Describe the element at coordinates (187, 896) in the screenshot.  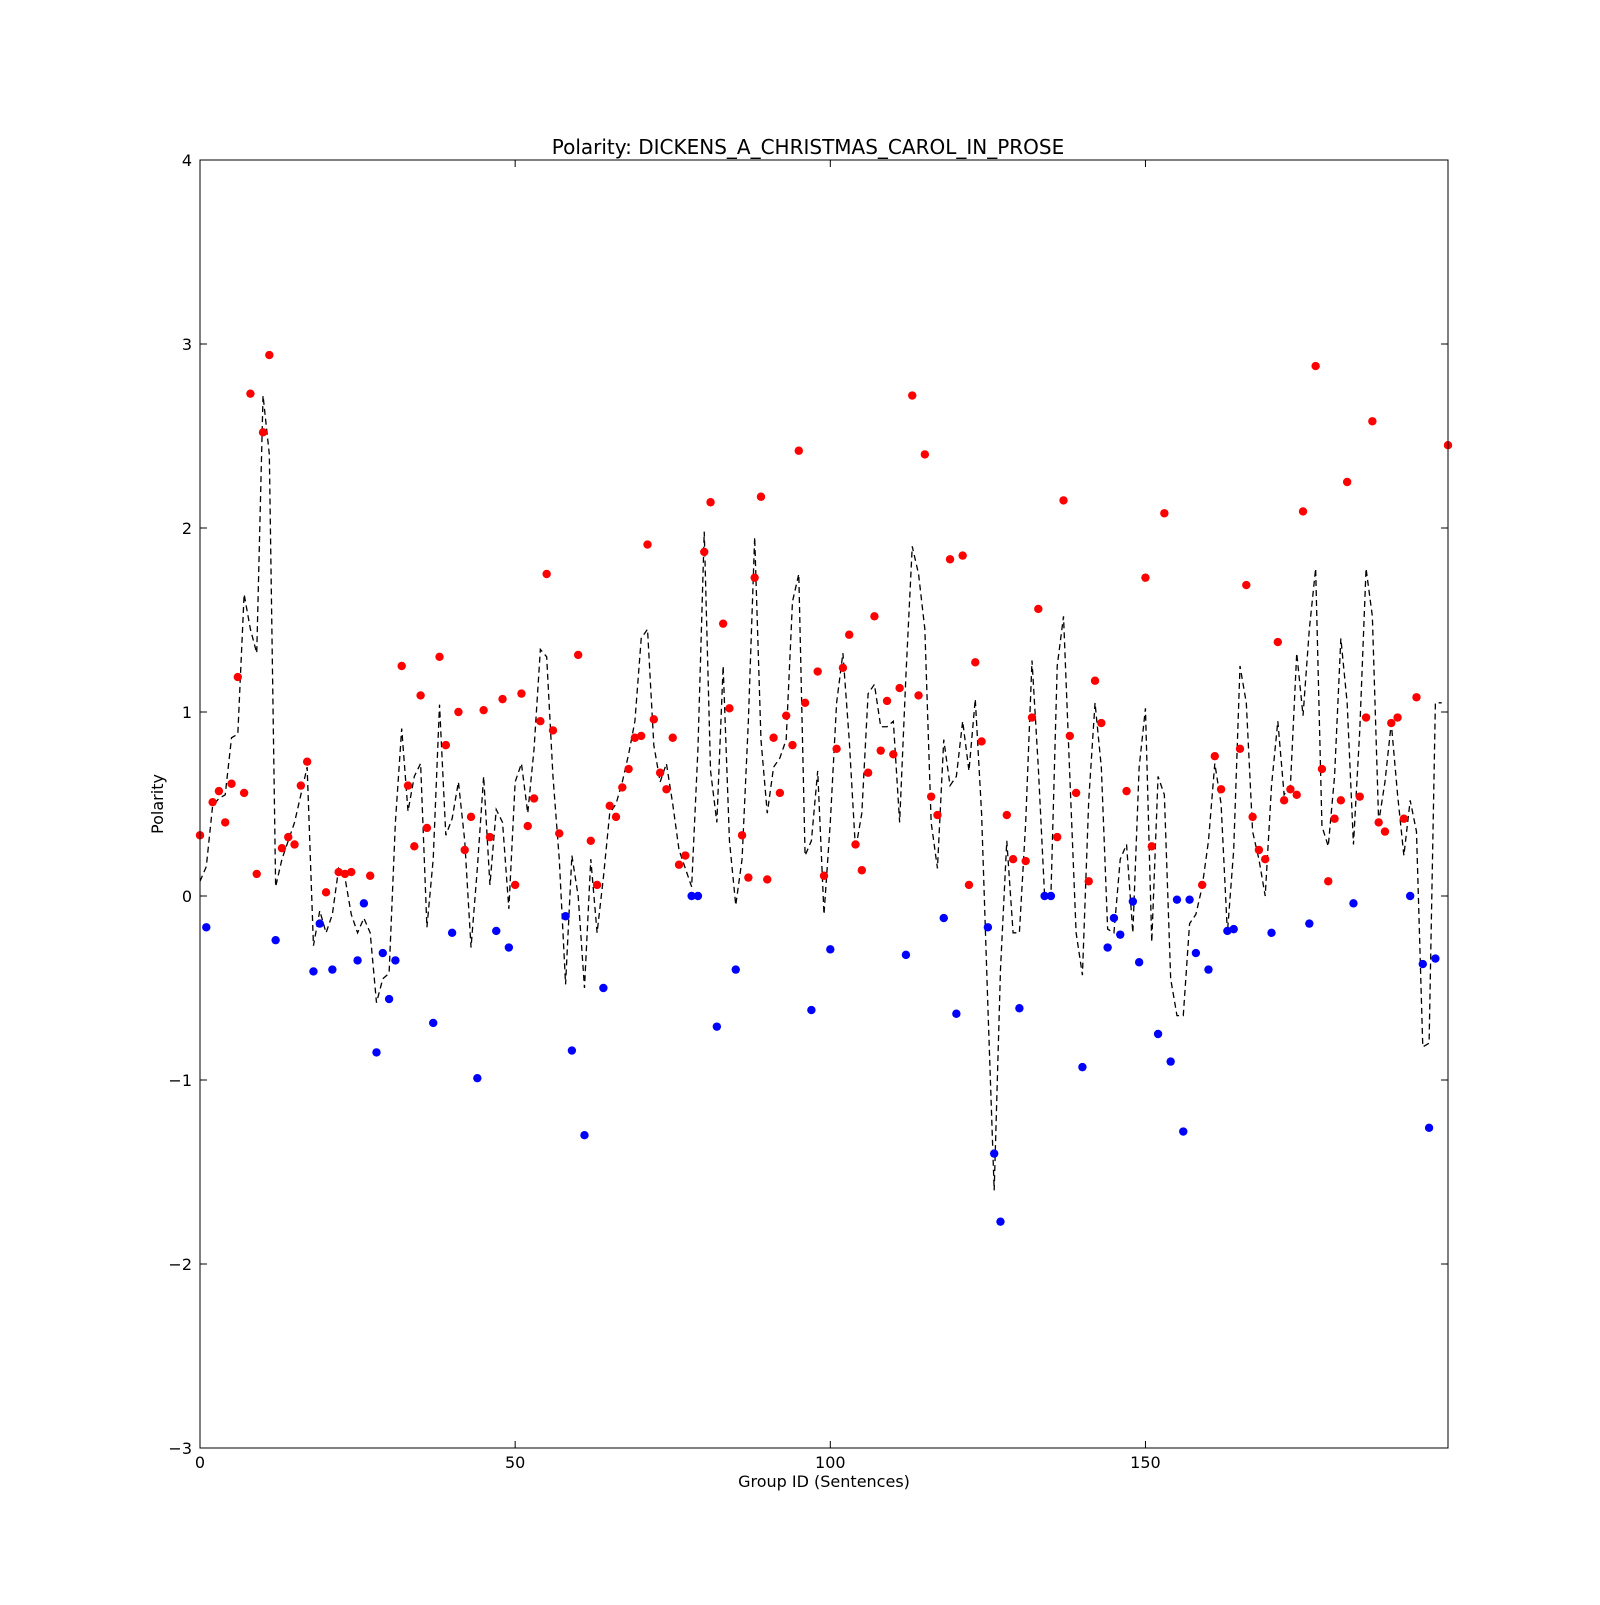
I see `y-tick-label: 0` at that location.